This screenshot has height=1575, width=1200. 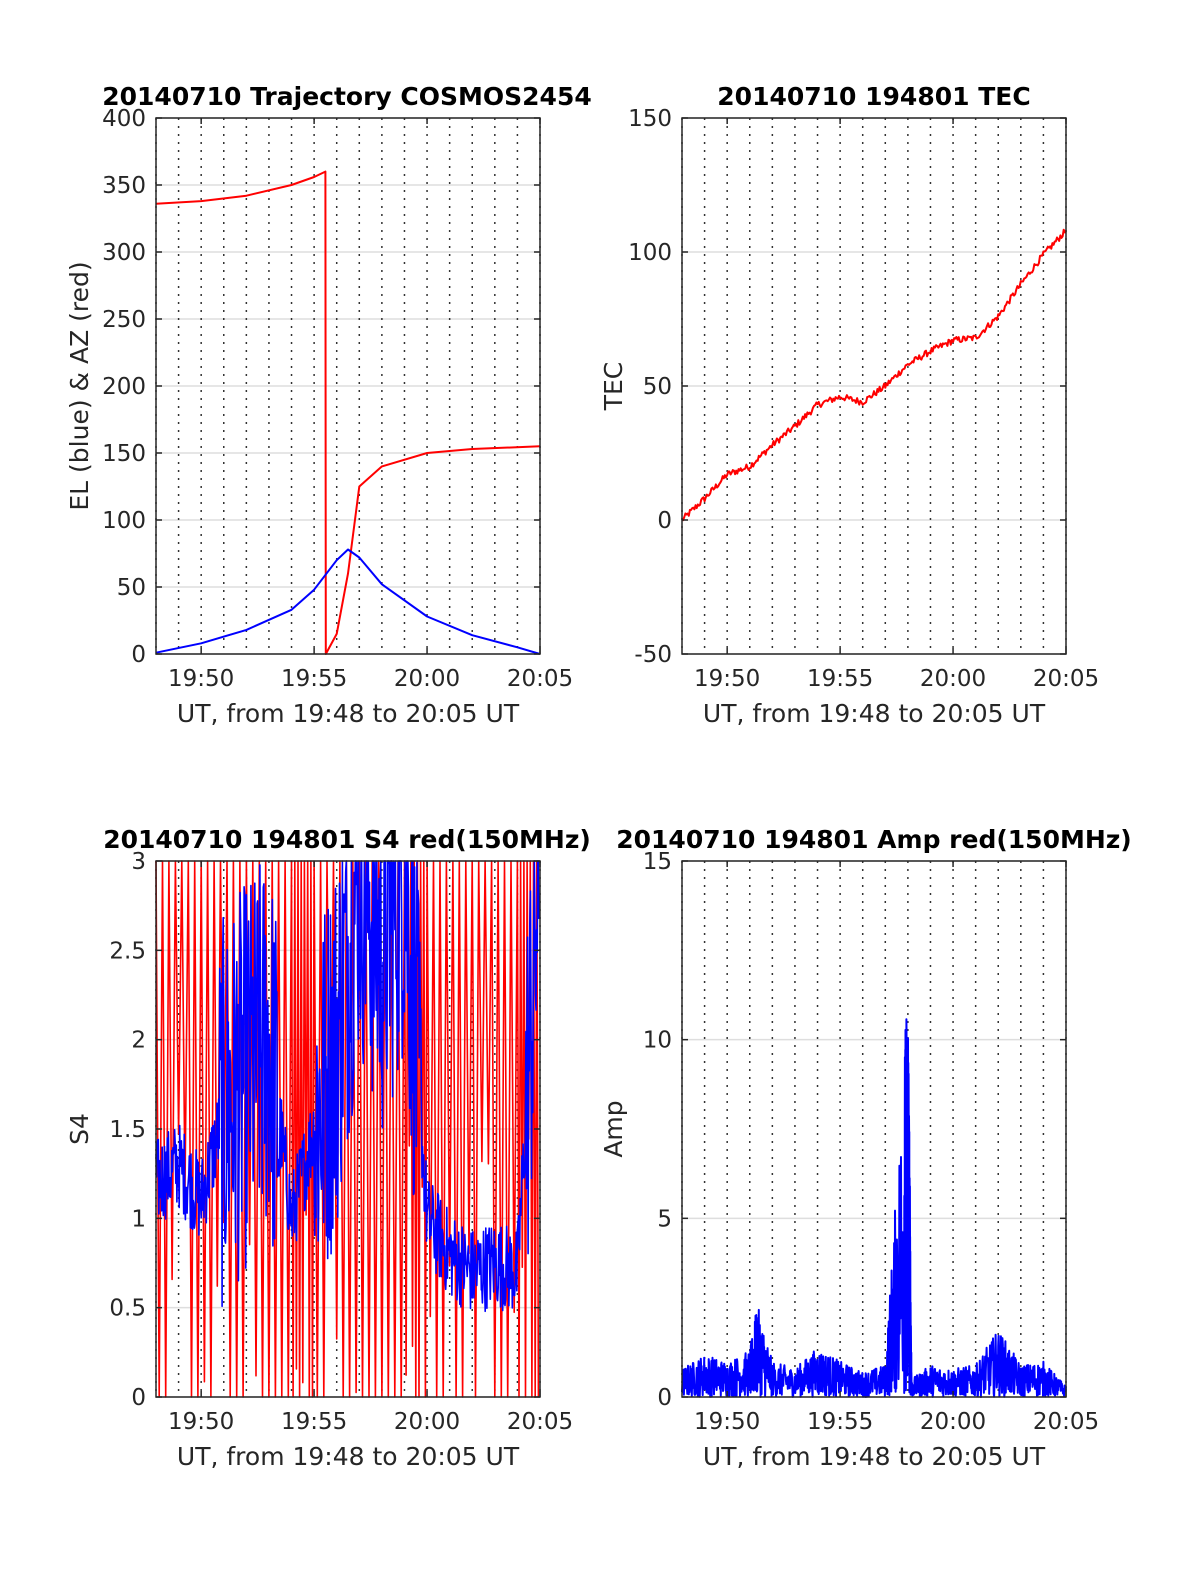 I want to click on chart-title: 20140710 194801 S4 red(150MHz), so click(x=347, y=839).